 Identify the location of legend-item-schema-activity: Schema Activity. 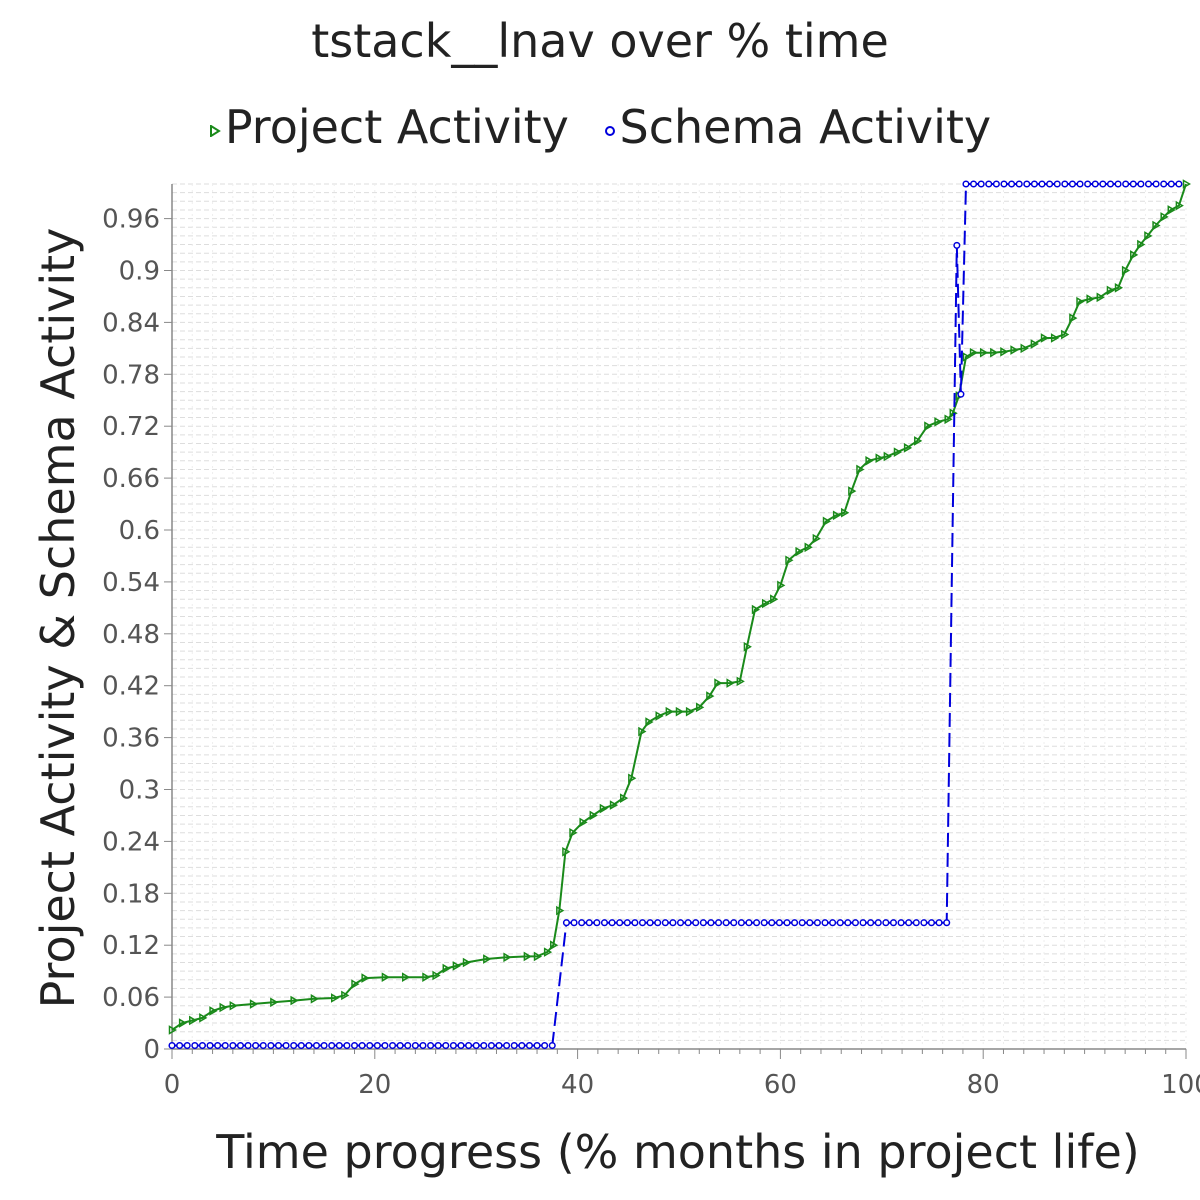
(798, 127).